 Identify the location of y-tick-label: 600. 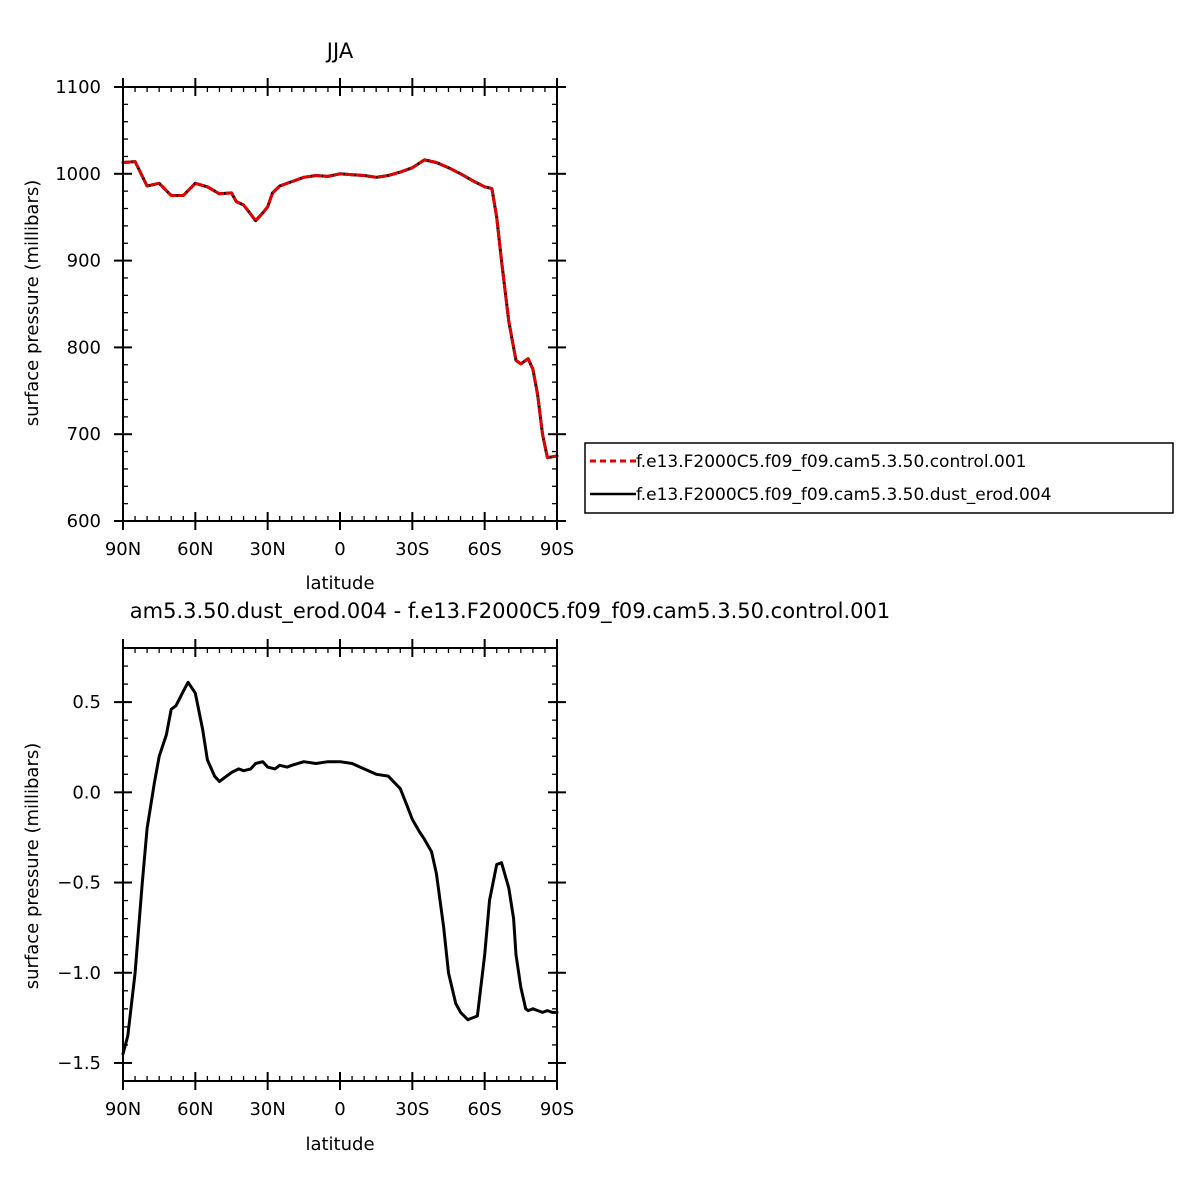
(84, 521).